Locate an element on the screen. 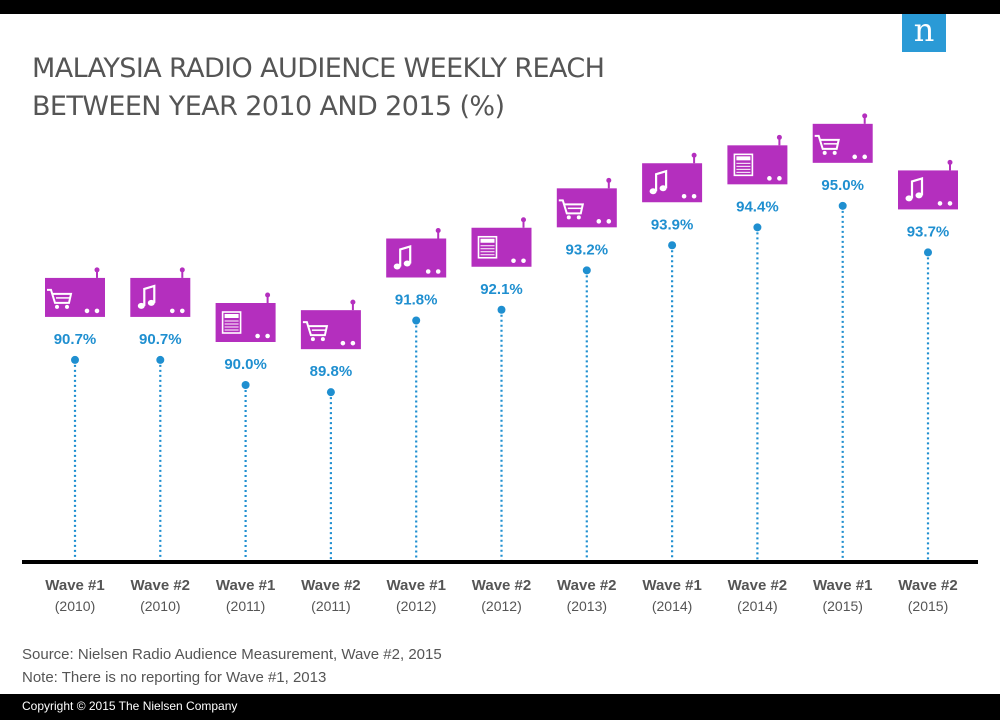 This screenshot has width=1000, height=720. x-tick-label-year: (2013) is located at coordinates (587, 606).